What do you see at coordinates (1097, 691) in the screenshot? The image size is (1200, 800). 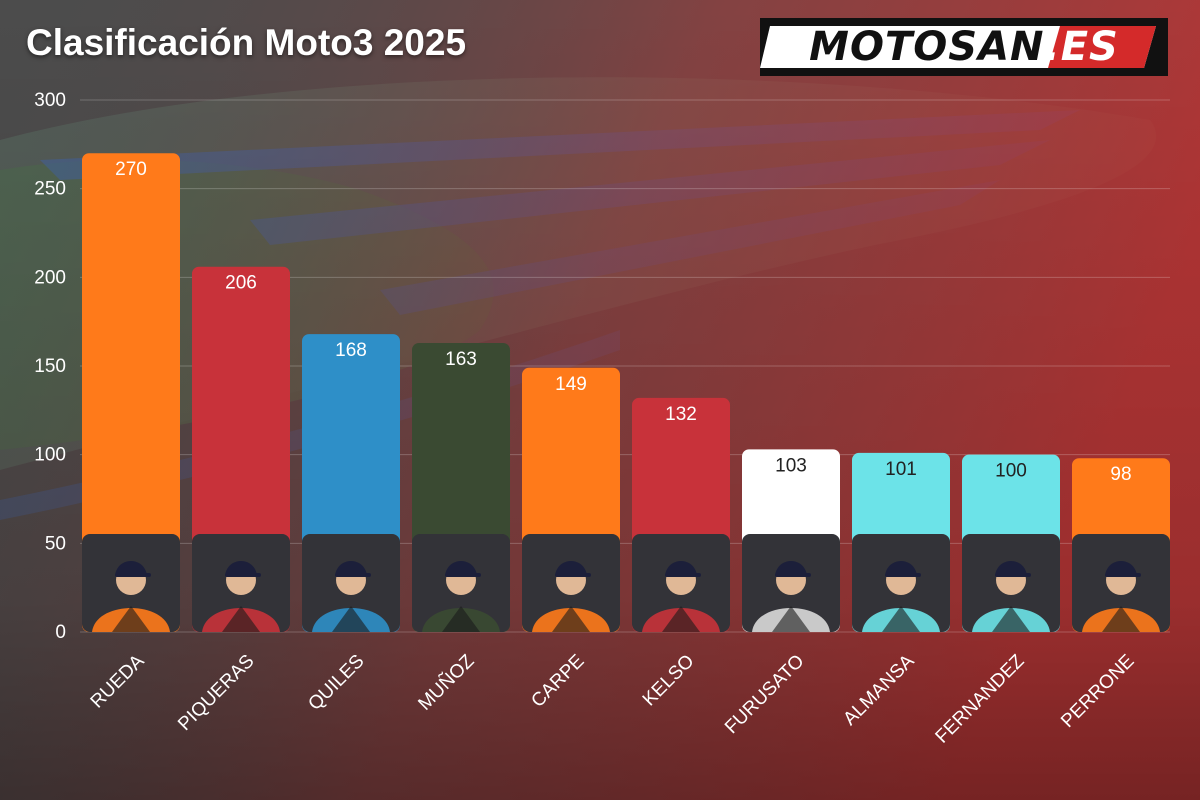 I see `x-tick-label: PERRONE` at bounding box center [1097, 691].